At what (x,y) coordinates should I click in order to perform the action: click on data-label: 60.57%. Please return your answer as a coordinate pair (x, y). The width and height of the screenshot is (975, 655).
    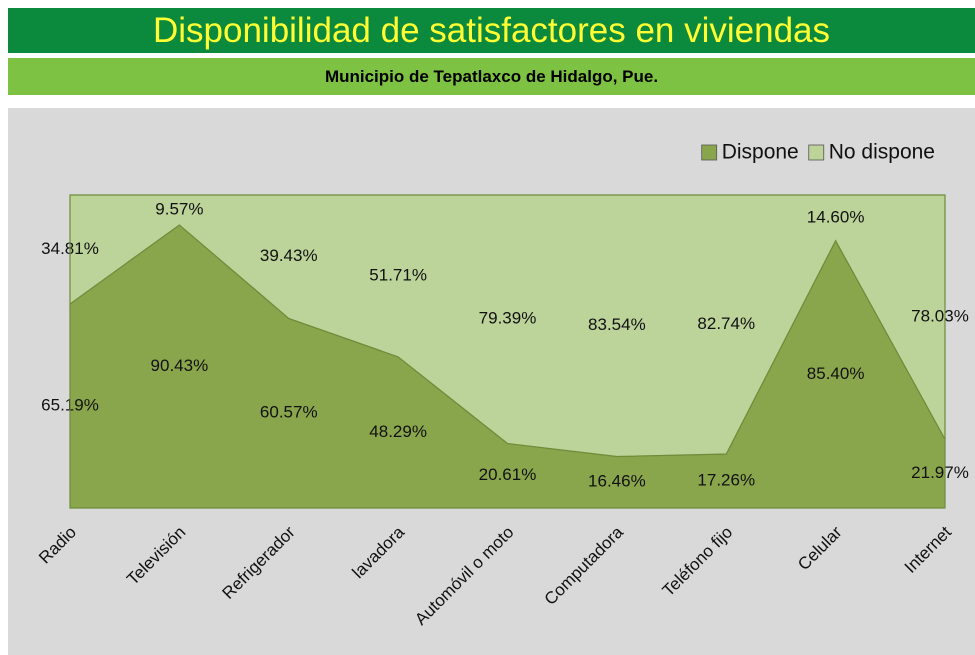
    Looking at the image, I should click on (289, 412).